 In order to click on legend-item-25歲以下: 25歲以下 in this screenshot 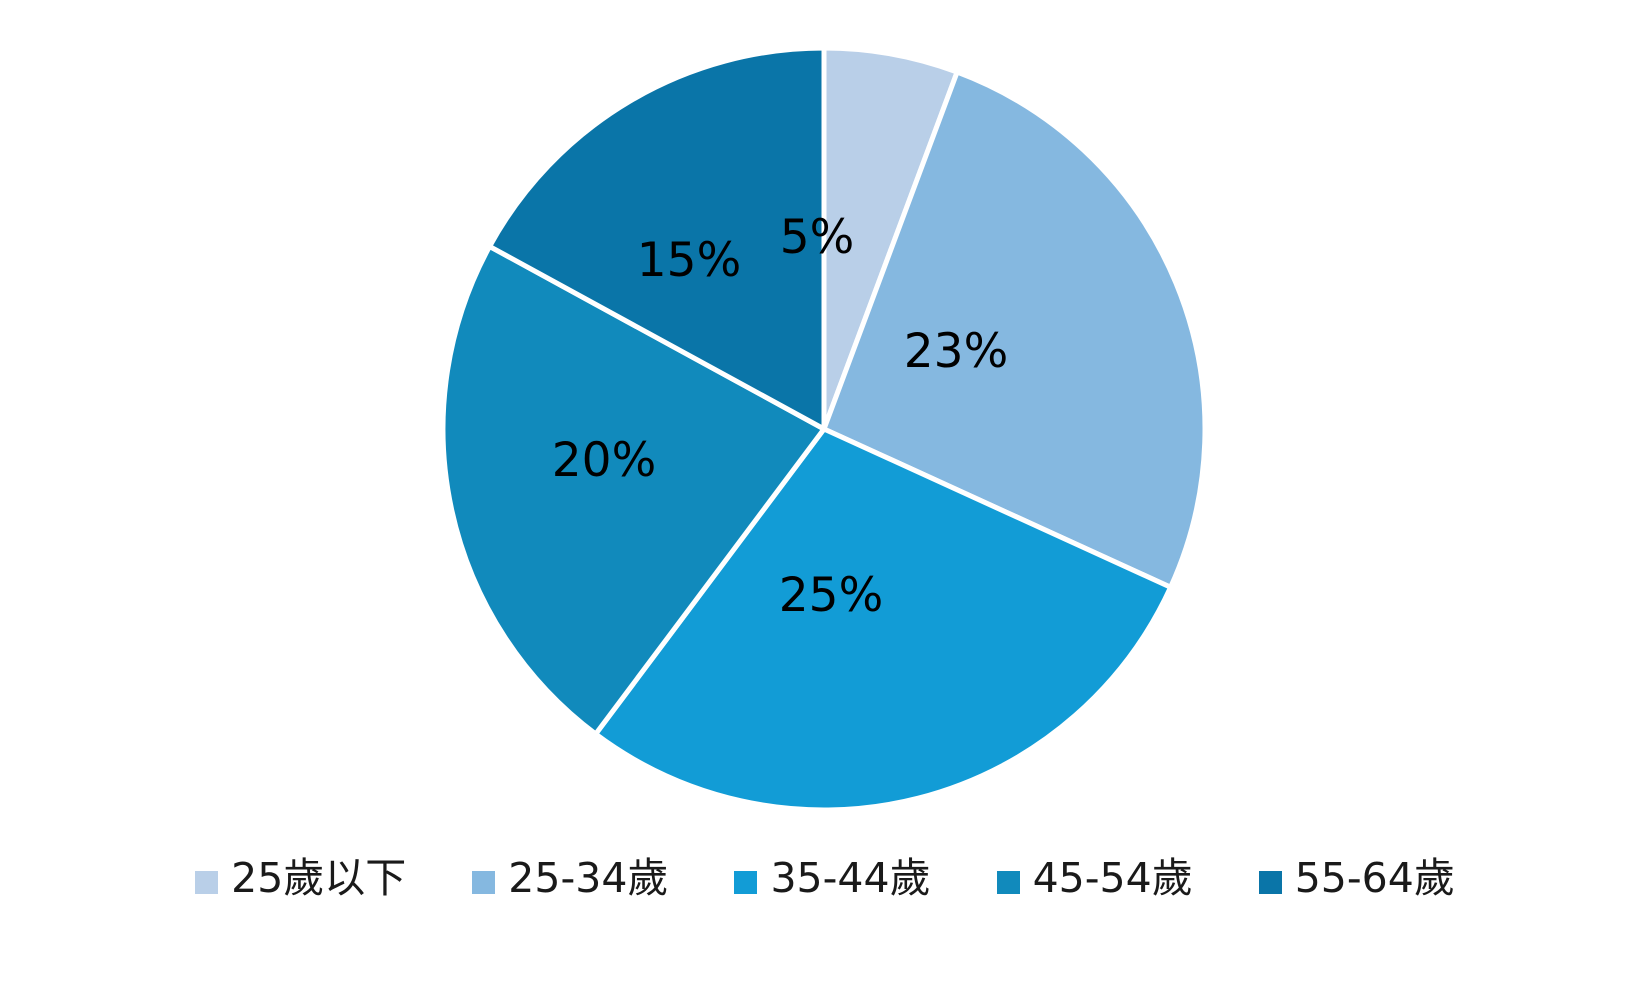, I will do `click(301, 878)`.